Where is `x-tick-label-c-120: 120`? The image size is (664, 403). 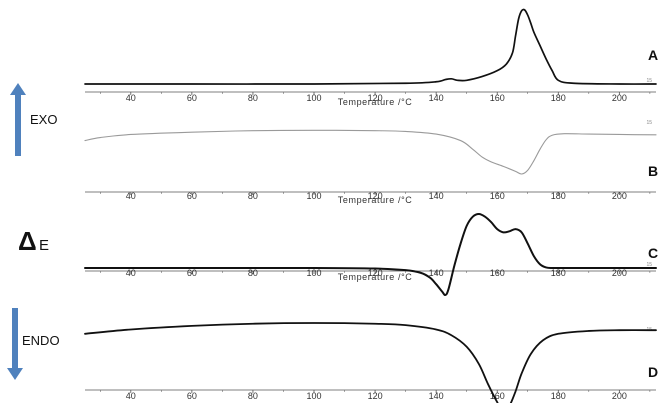 x-tick-label-c-120: 120 is located at coordinates (375, 273).